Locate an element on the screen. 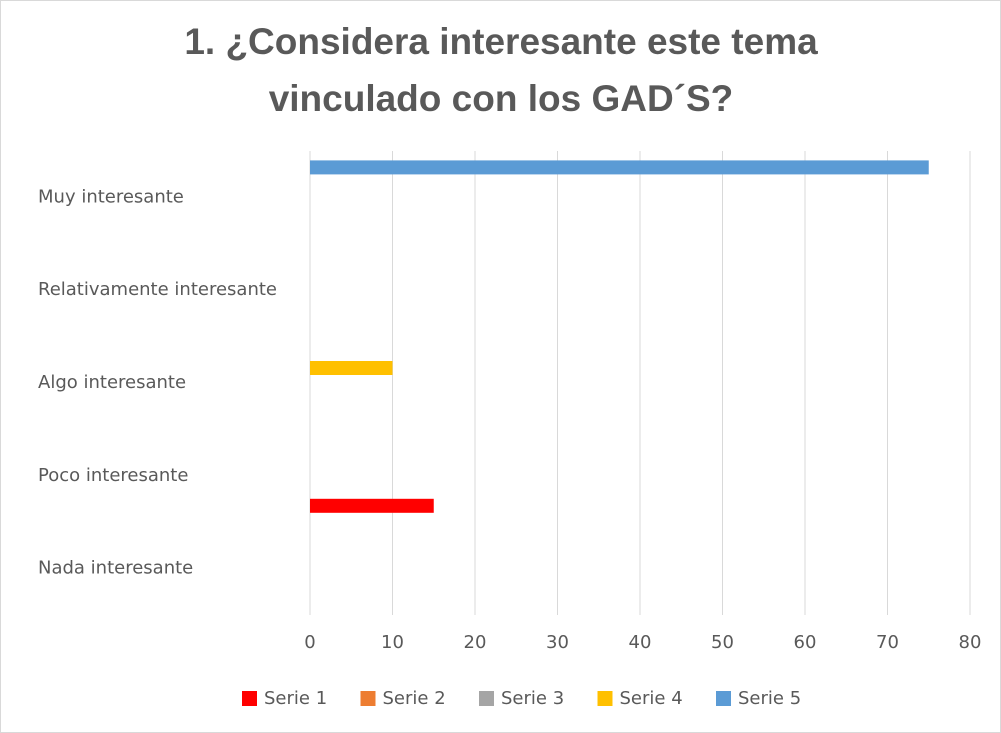 The width and height of the screenshot is (1001, 733). x-tick-label: 80 is located at coordinates (970, 642).